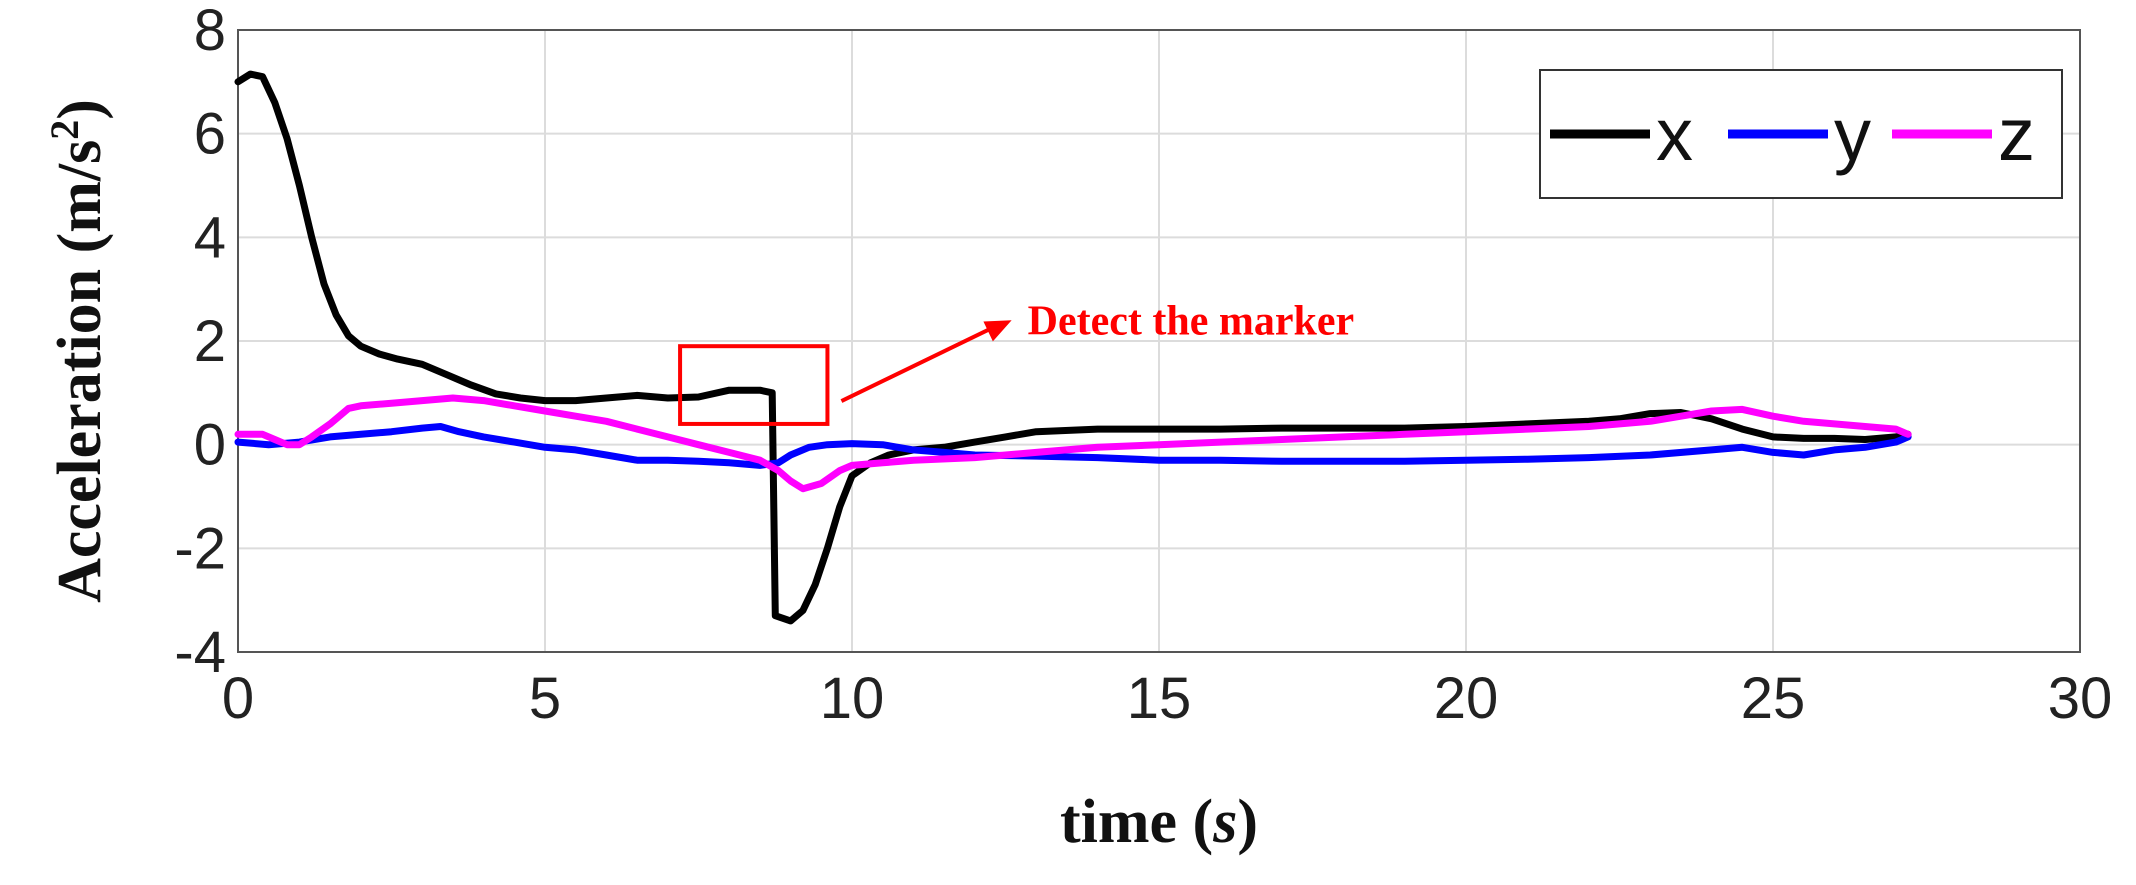 This screenshot has width=2136, height=885. What do you see at coordinates (210, 341) in the screenshot?
I see `y-tick-label: 2` at bounding box center [210, 341].